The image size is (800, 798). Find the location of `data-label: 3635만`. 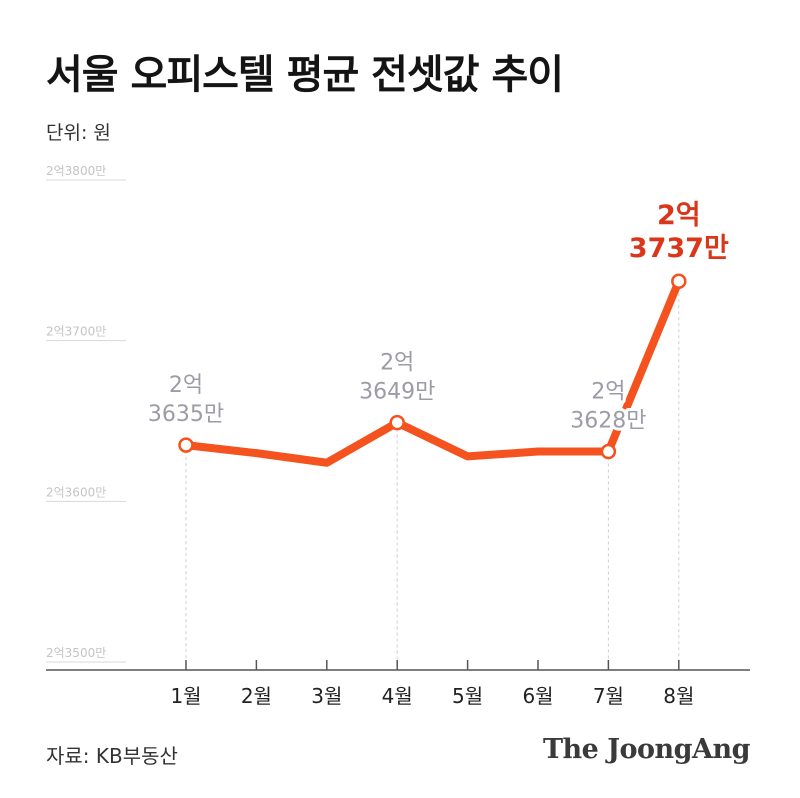

data-label: 3635만 is located at coordinates (186, 414).